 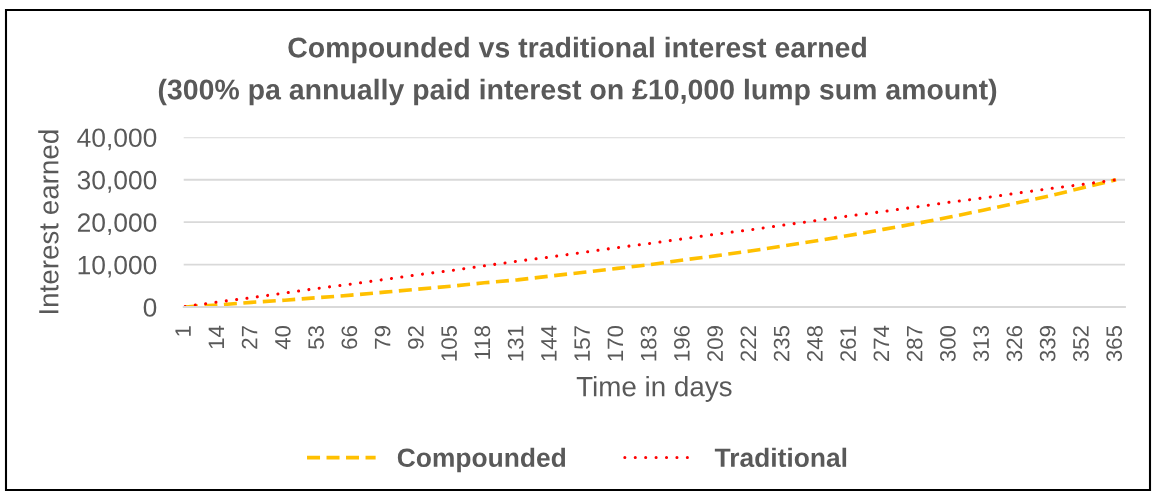 What do you see at coordinates (881, 343) in the screenshot?
I see `x-tick-label: 274` at bounding box center [881, 343].